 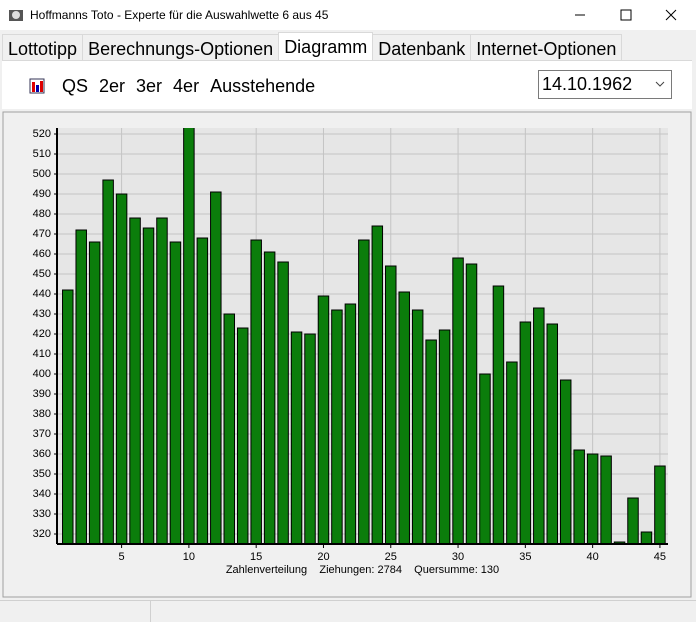 I want to click on x-tick-label: 35, so click(x=525, y=557).